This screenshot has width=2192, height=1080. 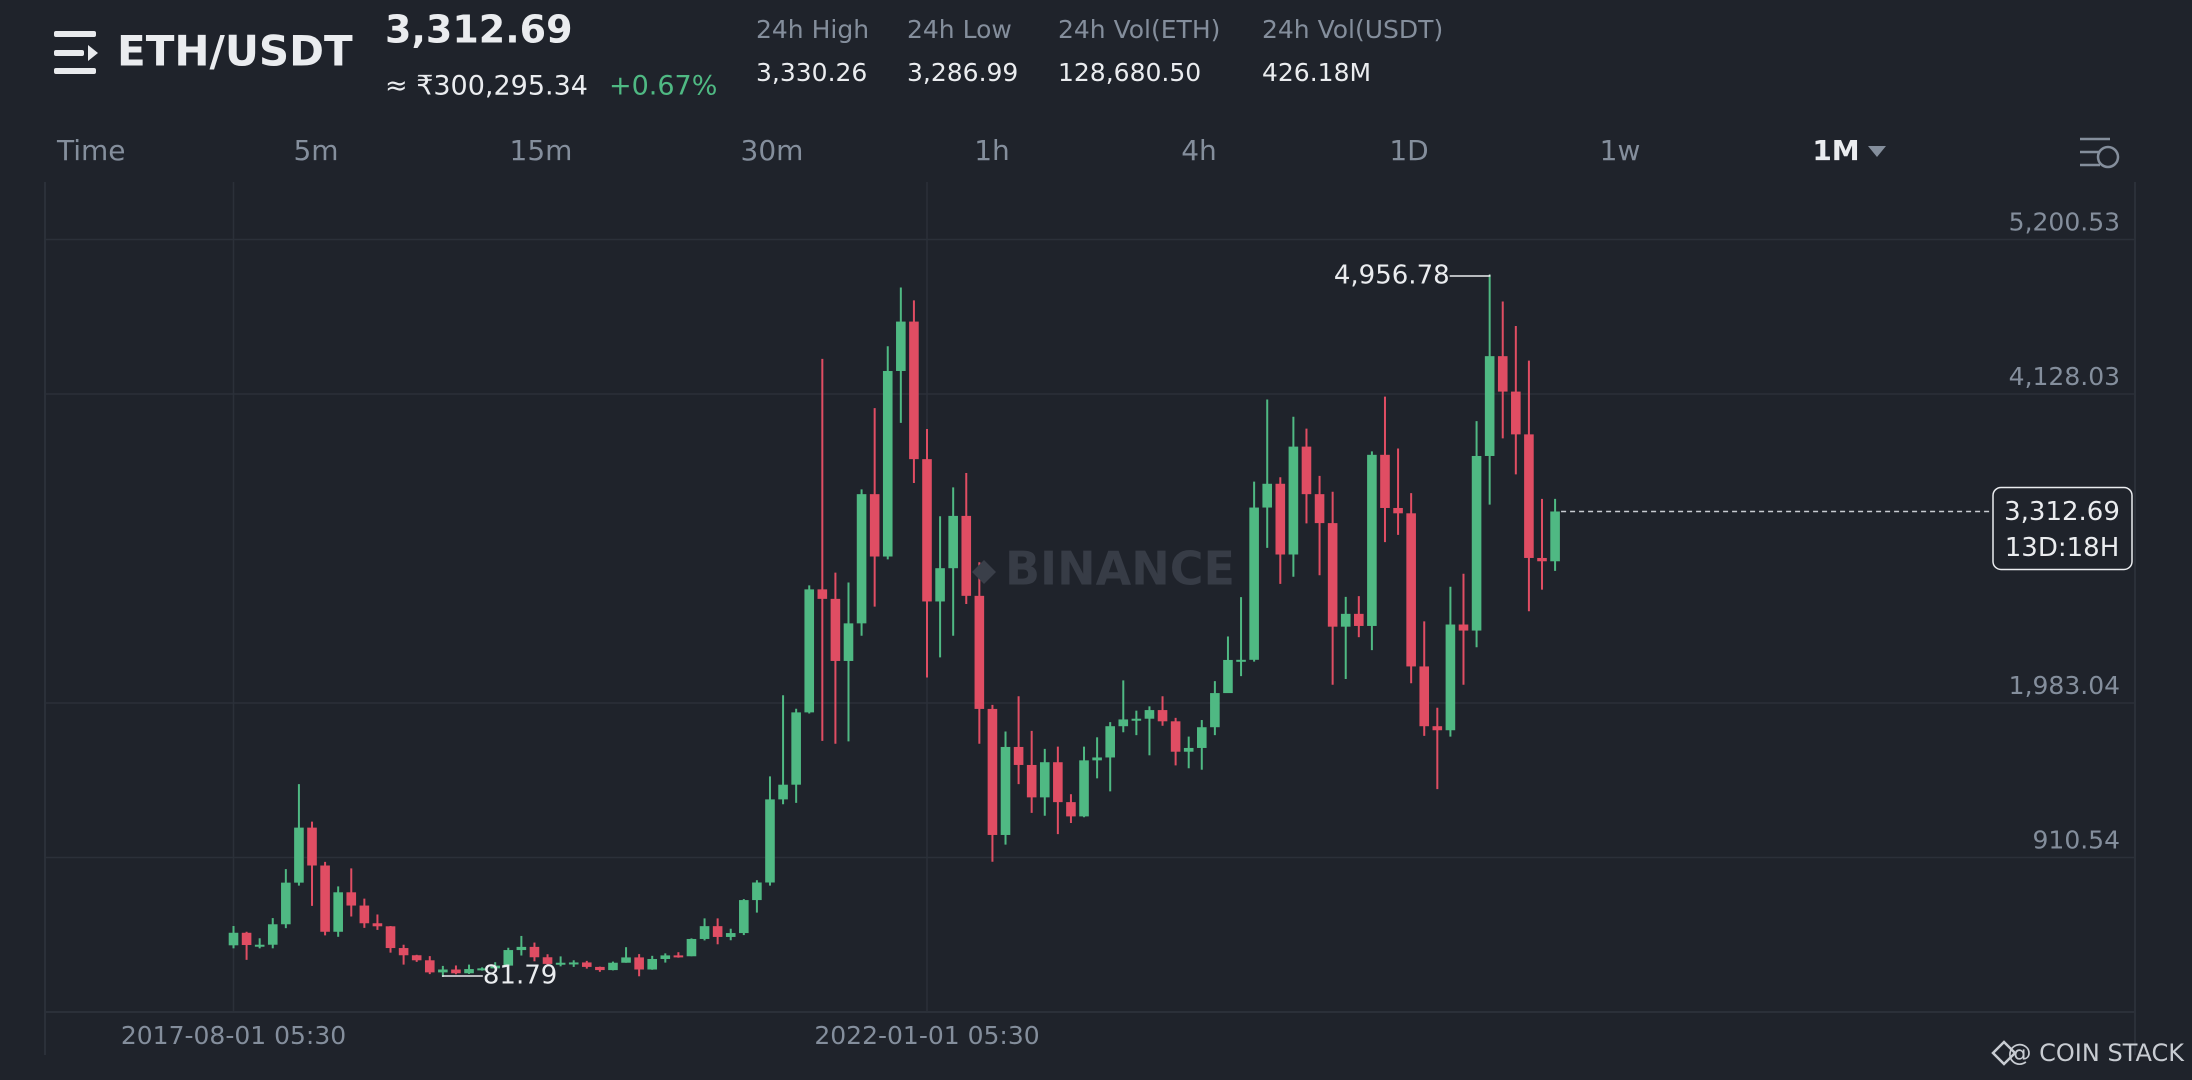 I want to click on min-label: 81.79, so click(x=520, y=976).